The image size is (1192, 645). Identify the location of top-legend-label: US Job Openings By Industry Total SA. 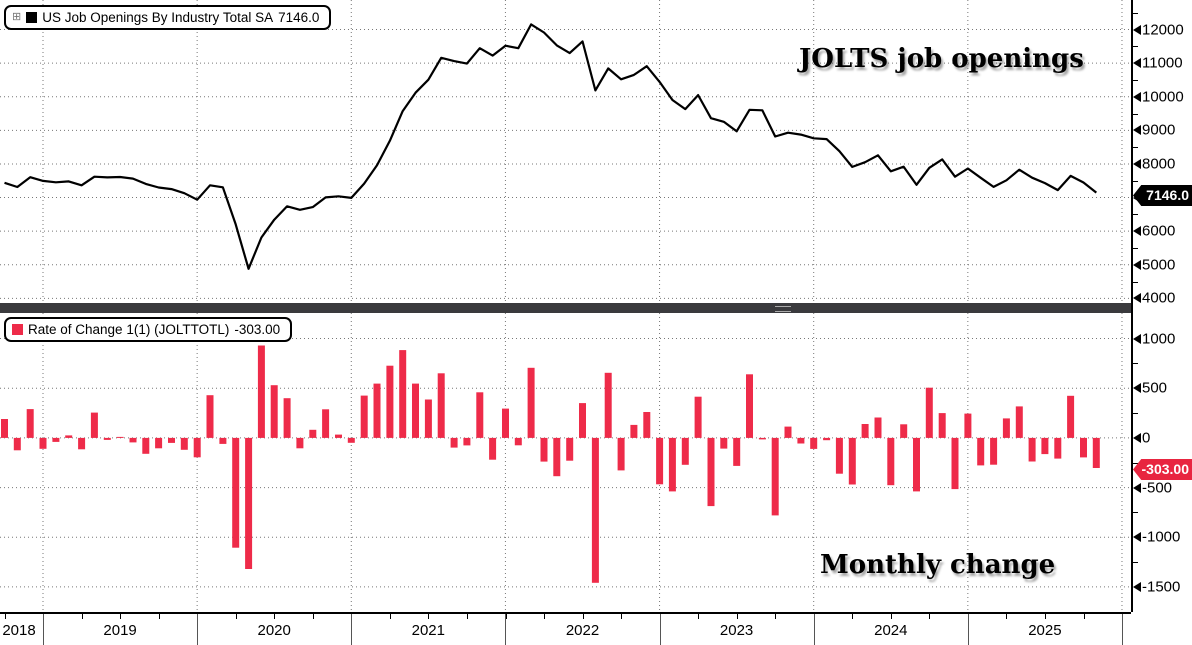
(158, 17).